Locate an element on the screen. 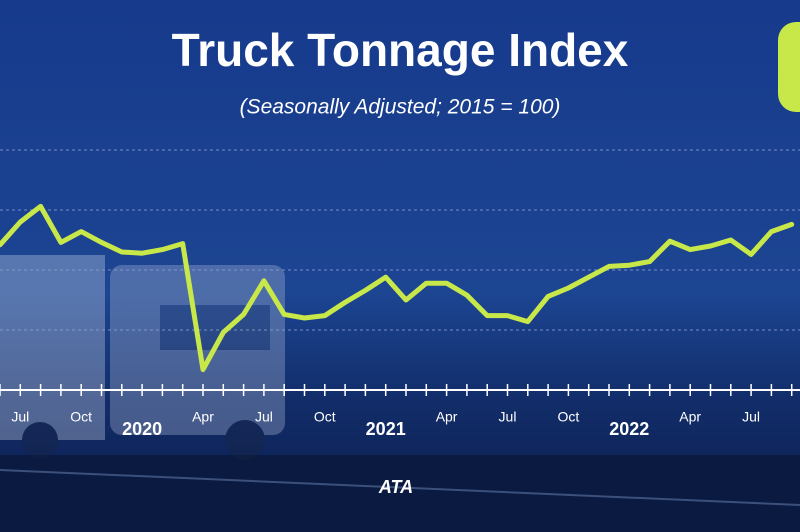 The width and height of the screenshot is (800, 532). logo: ATA is located at coordinates (395, 487).